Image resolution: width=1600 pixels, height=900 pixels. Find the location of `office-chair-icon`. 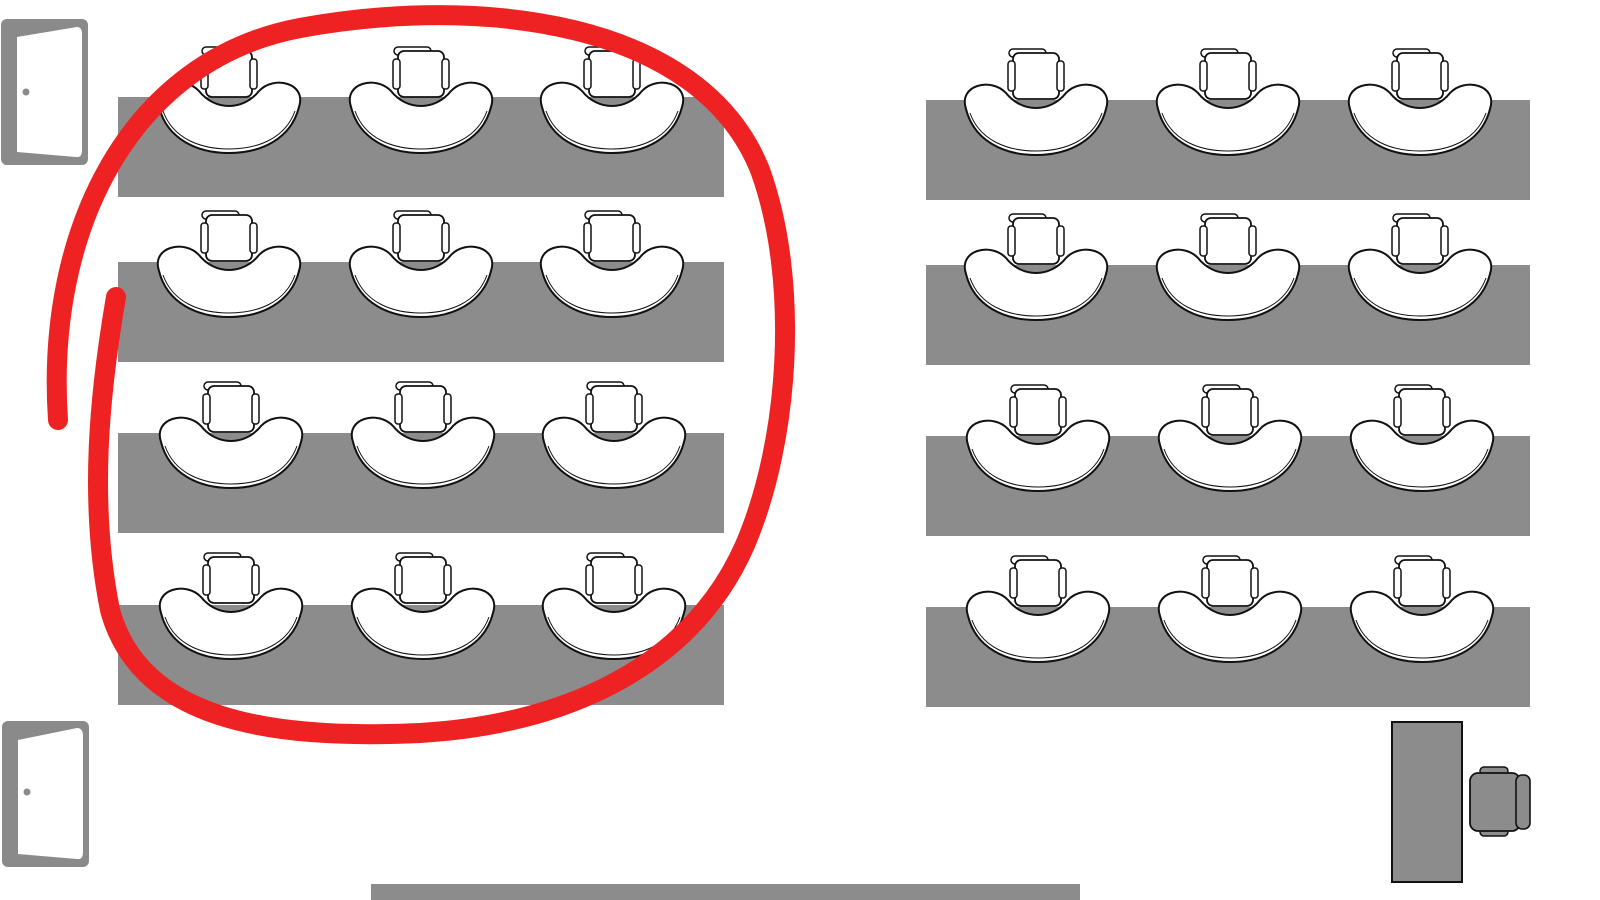

office-chair-icon is located at coordinates (1500, 801).